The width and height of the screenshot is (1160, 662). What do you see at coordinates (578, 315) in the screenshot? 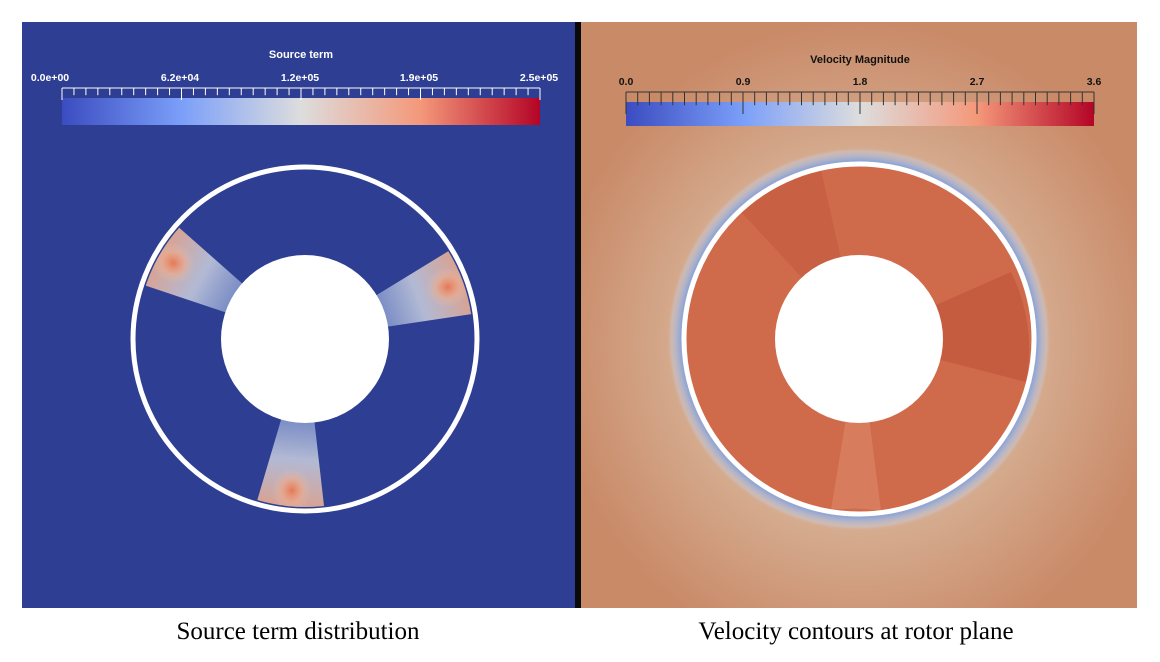
I see `panel-divider` at bounding box center [578, 315].